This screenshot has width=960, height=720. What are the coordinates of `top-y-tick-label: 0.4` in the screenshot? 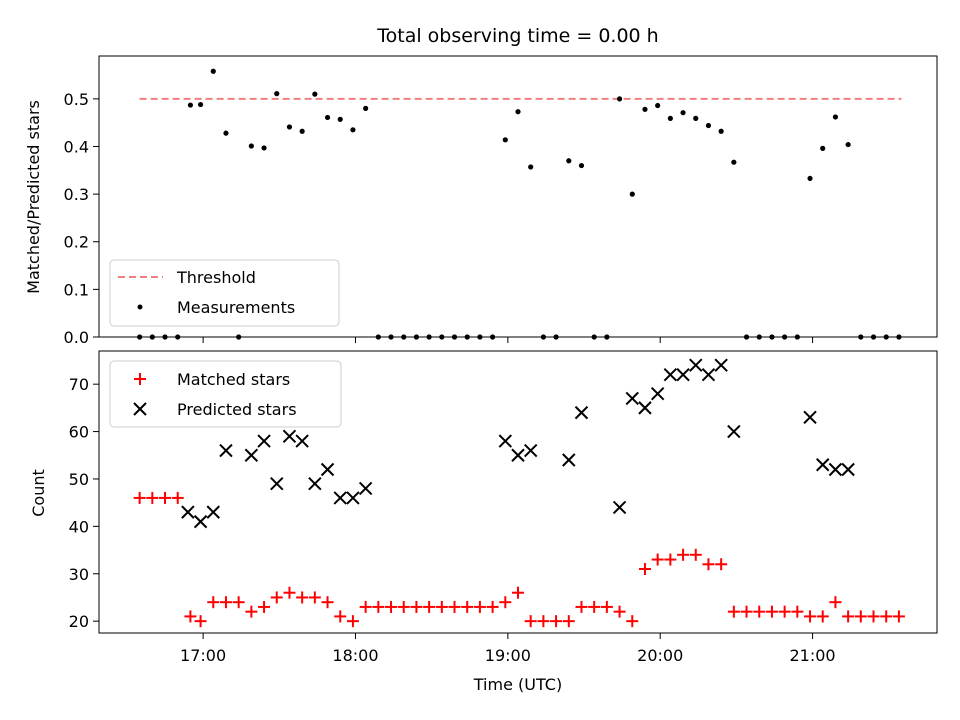 It's located at (76, 146).